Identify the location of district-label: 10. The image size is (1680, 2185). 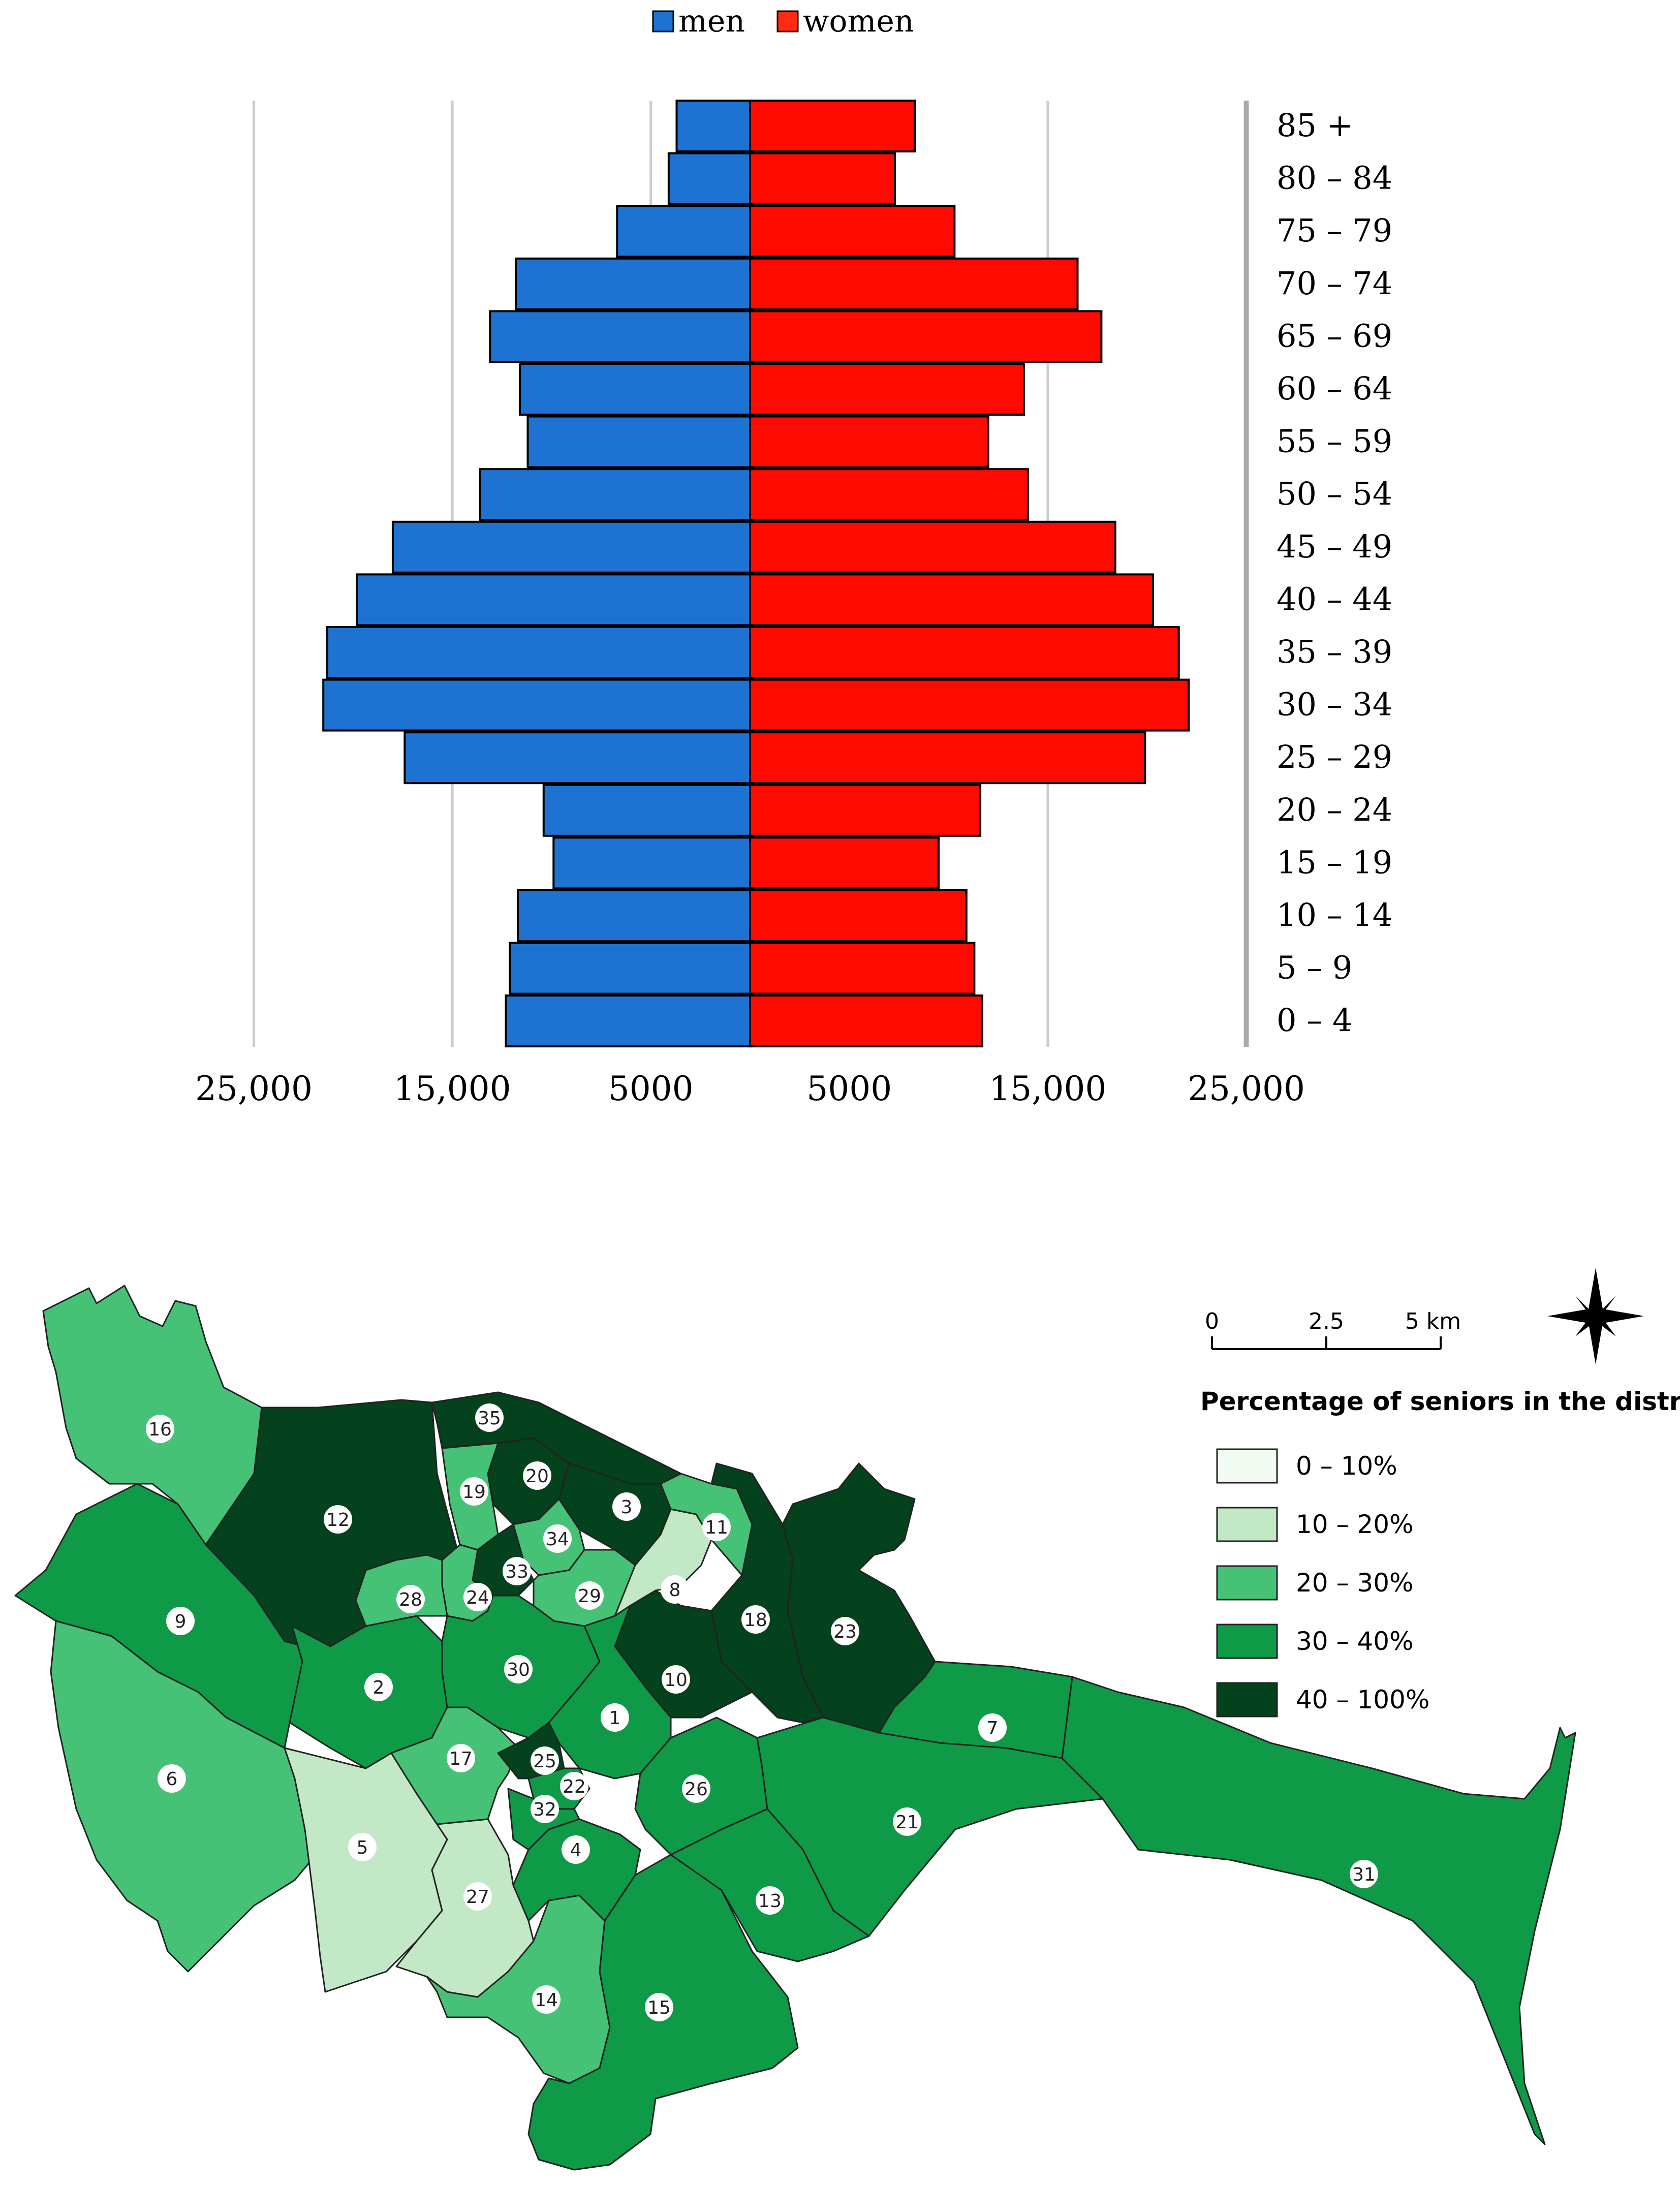
(676, 1680).